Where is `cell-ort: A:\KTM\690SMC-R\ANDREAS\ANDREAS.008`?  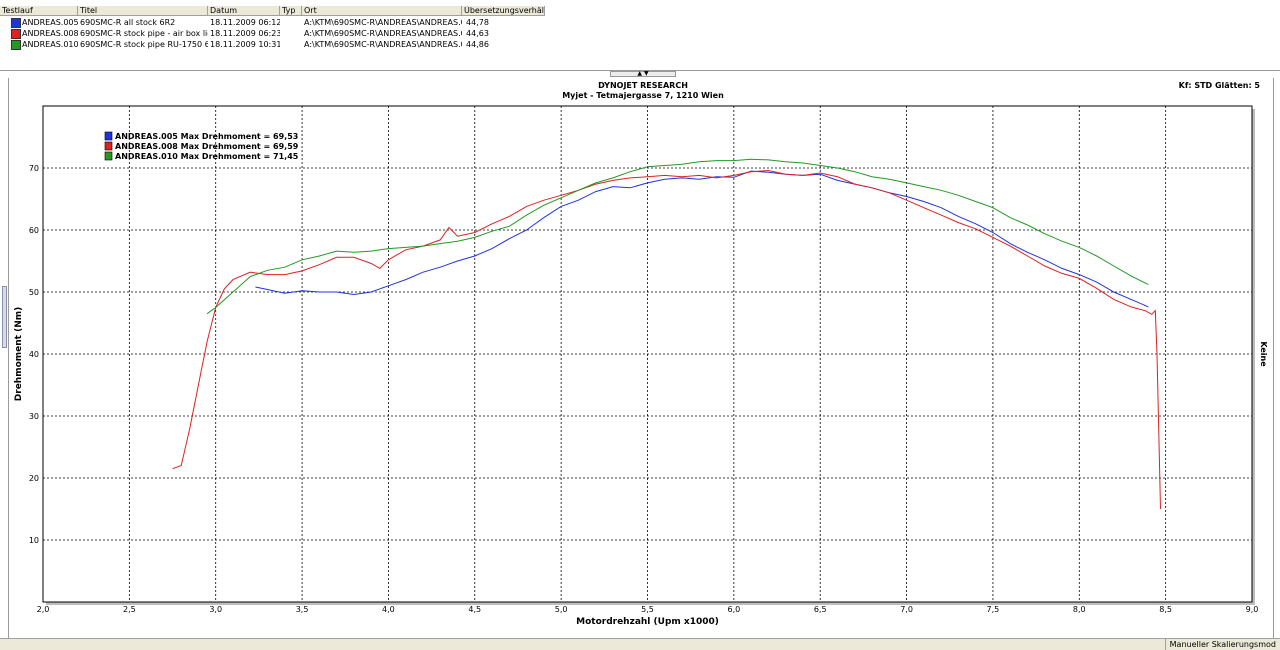
cell-ort: A:\KTM\690SMC-R\ANDREAS\ANDREAS.008 is located at coordinates (383, 33).